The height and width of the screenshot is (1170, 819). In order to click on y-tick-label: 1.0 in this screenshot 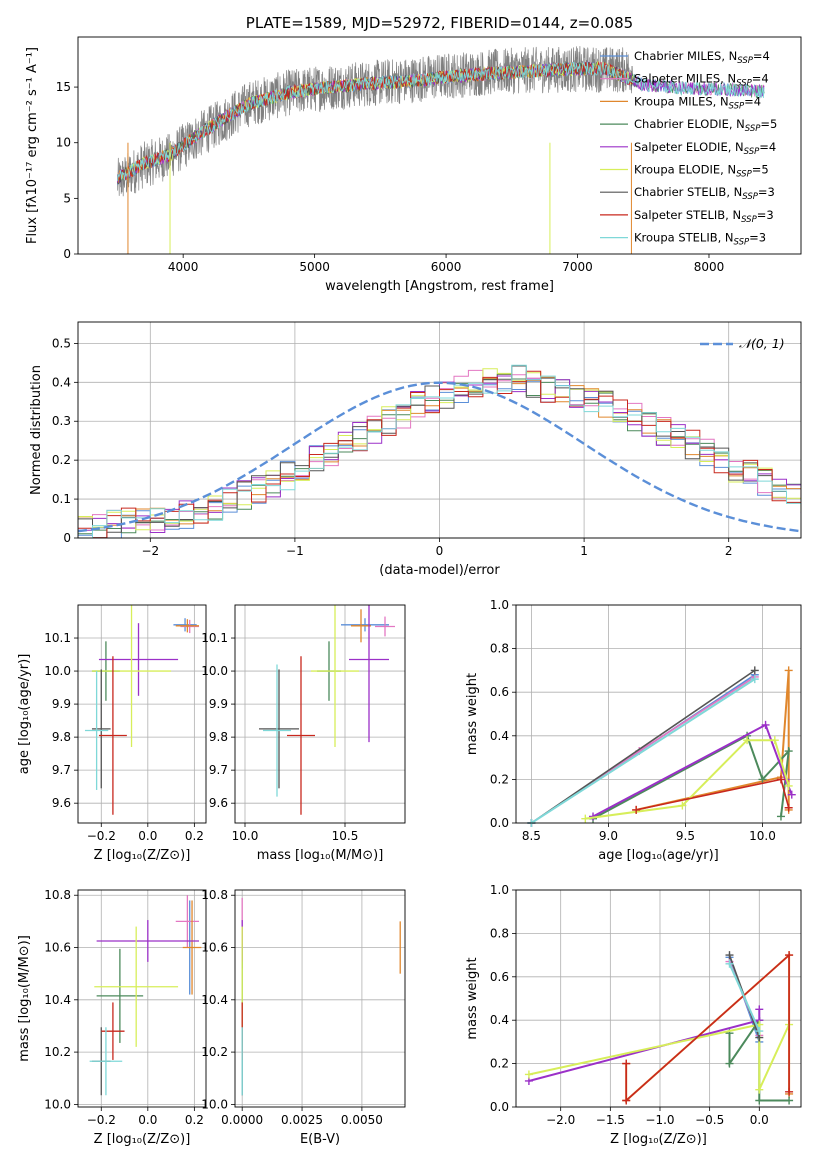, I will do `click(499, 605)`.